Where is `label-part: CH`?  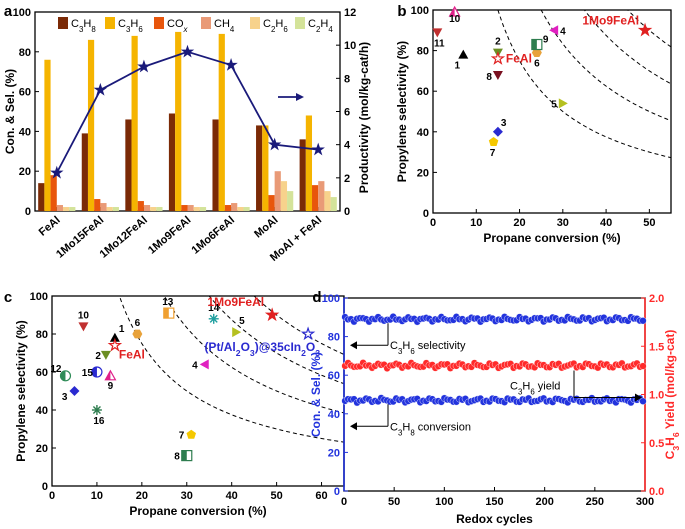 label-part: CH is located at coordinates (222, 24).